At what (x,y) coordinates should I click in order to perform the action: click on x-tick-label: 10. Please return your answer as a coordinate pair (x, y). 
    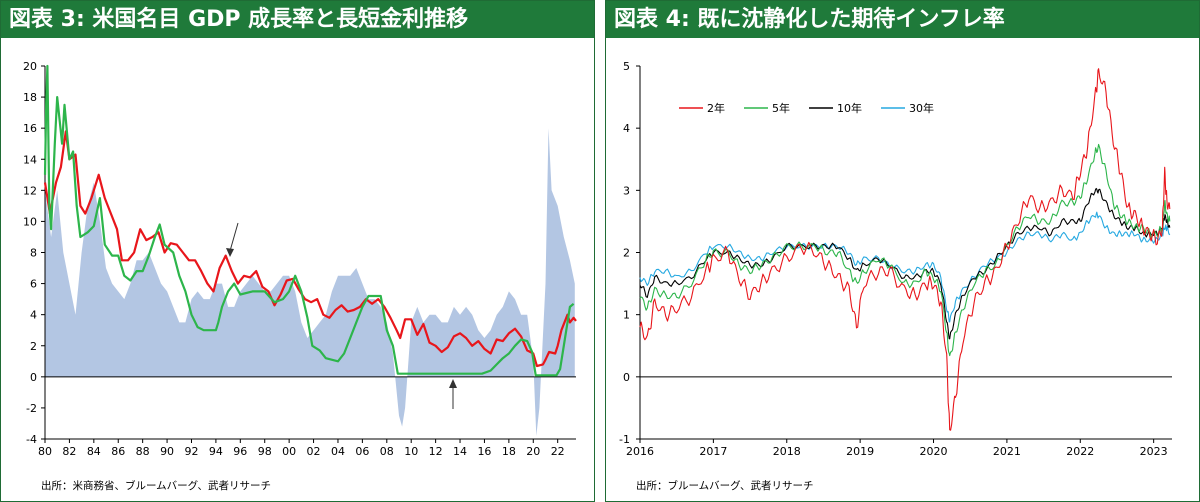
    Looking at the image, I should click on (411, 451).